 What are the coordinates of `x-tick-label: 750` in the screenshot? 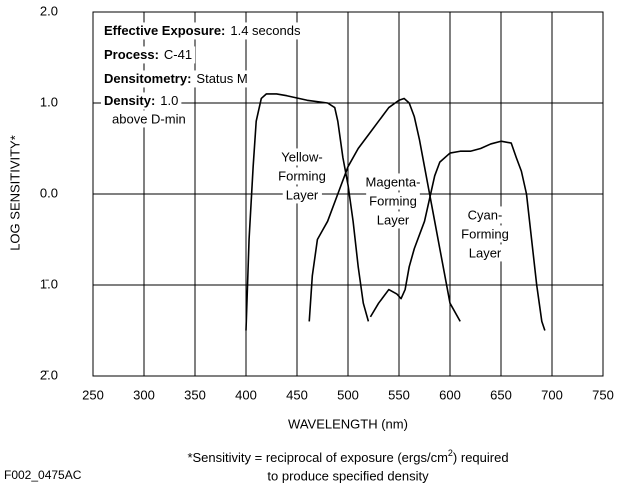 It's located at (603, 394).